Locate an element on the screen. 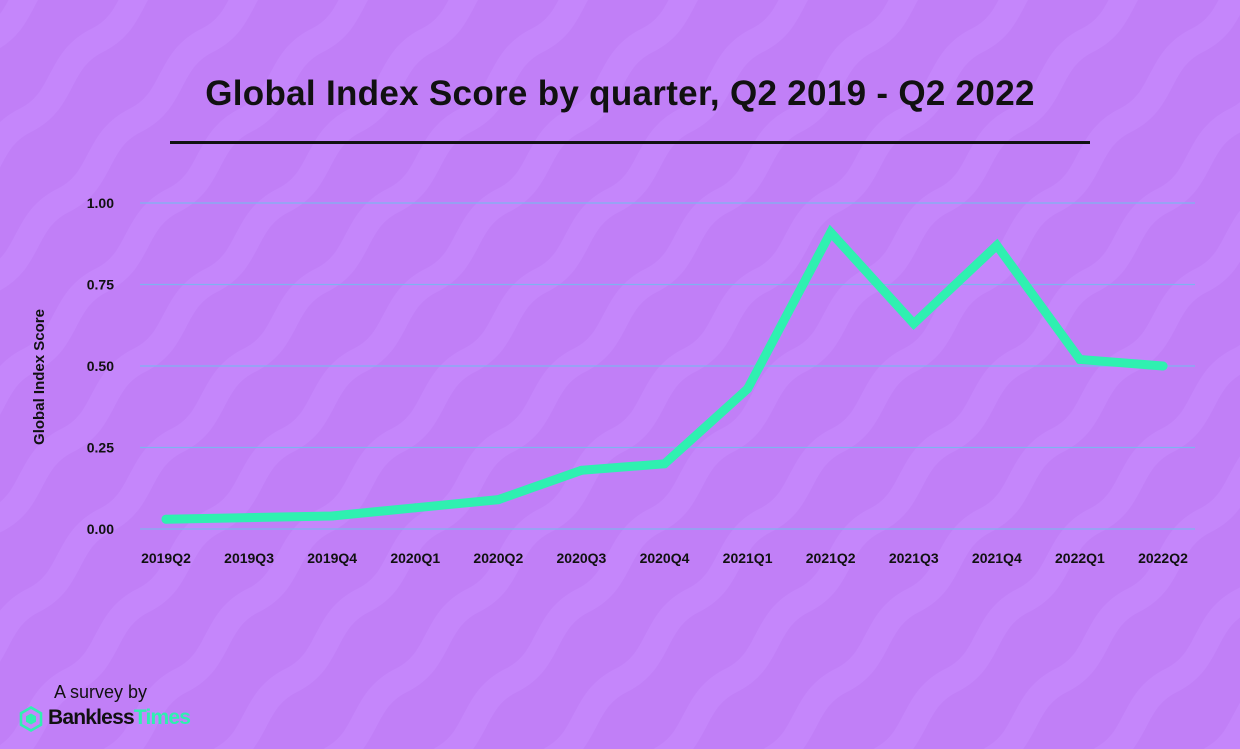 The width and height of the screenshot is (1240, 749). x-tick-label: 2021Q3 is located at coordinates (914, 558).